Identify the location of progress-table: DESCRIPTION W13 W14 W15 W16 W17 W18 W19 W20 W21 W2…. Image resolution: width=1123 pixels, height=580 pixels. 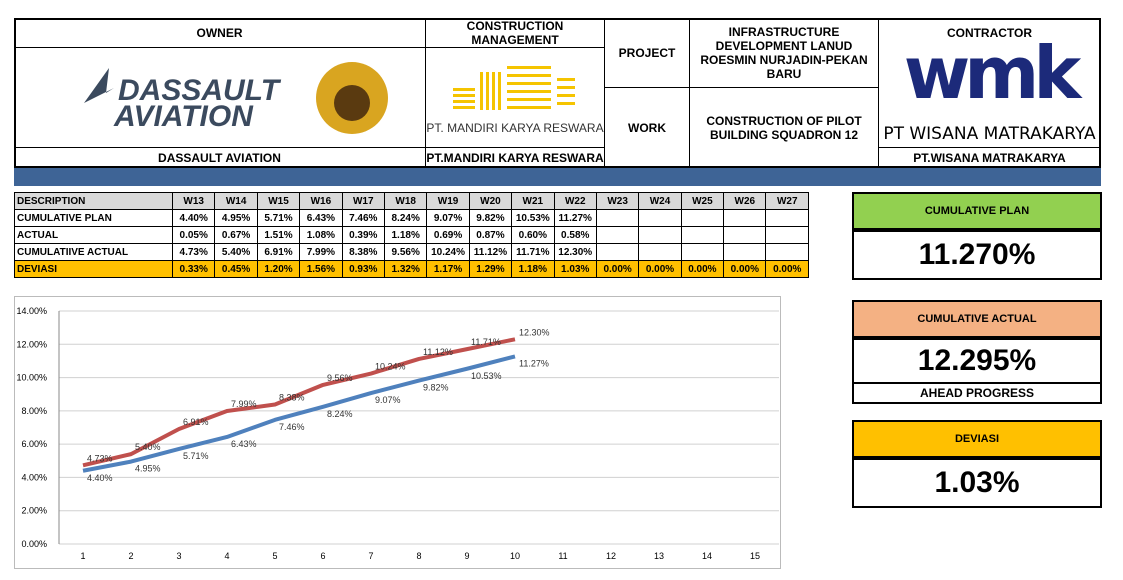
(411, 235).